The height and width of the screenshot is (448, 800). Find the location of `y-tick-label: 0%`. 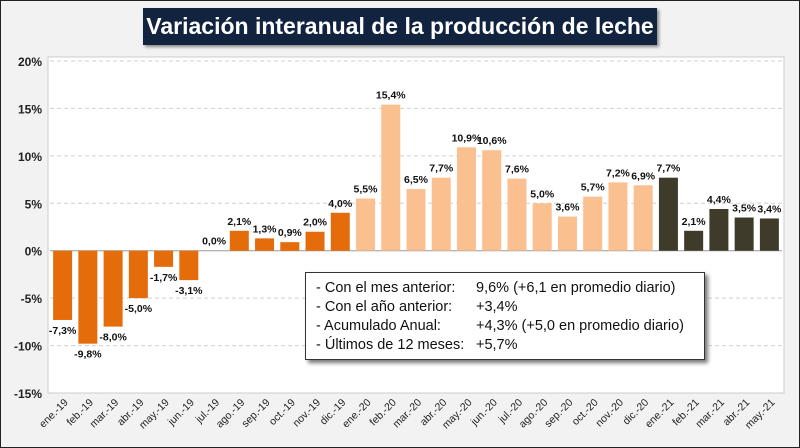

y-tick-label: 0% is located at coordinates (34, 252).